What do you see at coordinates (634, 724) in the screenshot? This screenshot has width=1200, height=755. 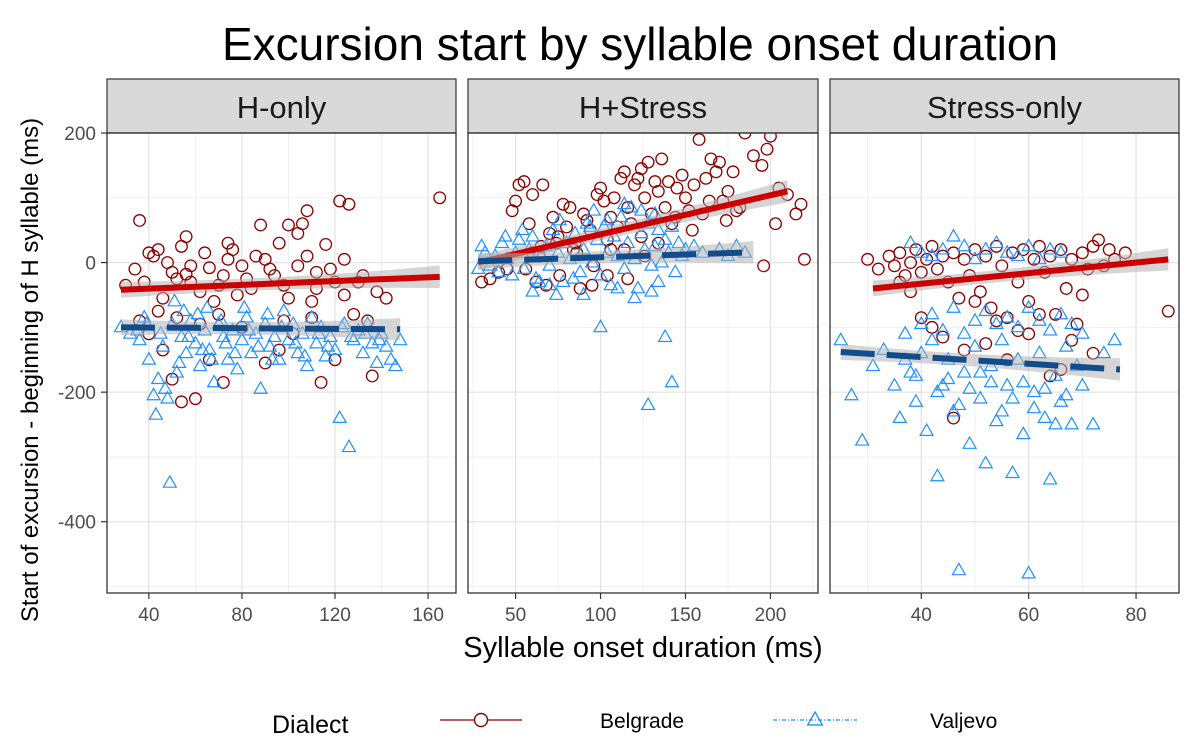 I see `legend: Dialect Belgrade Valjevo` at bounding box center [634, 724].